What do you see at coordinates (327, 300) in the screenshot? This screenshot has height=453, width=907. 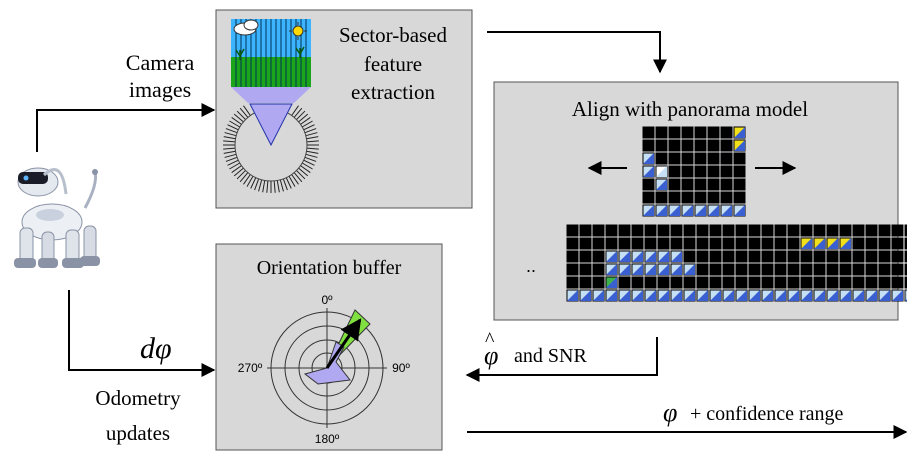 I see `angle-label-0: 0º` at bounding box center [327, 300].